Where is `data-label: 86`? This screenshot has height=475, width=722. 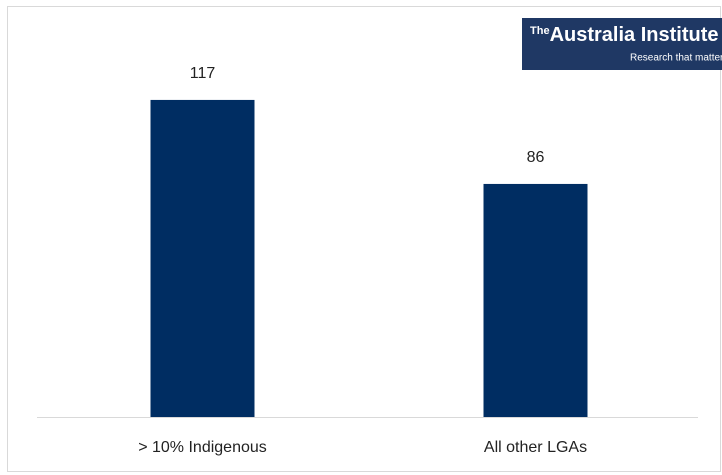 data-label: 86 is located at coordinates (536, 157).